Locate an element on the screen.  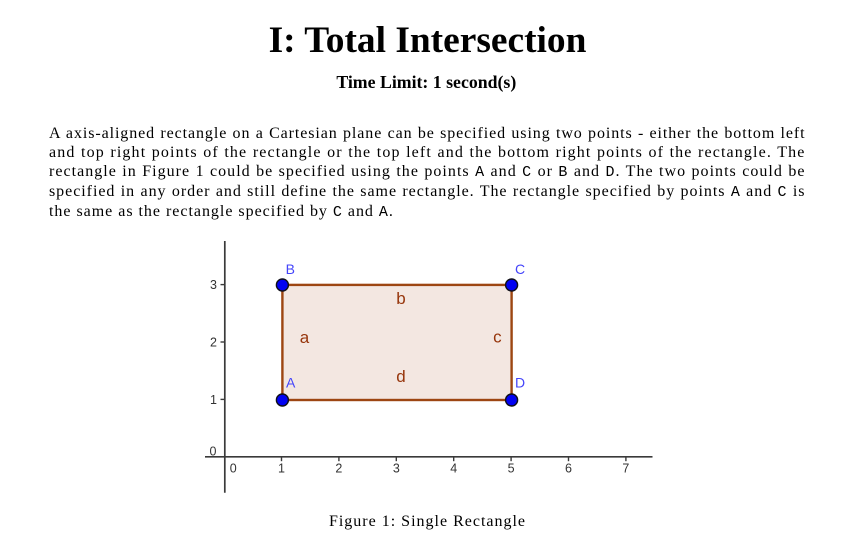
svg-text: b is located at coordinates (400, 298).